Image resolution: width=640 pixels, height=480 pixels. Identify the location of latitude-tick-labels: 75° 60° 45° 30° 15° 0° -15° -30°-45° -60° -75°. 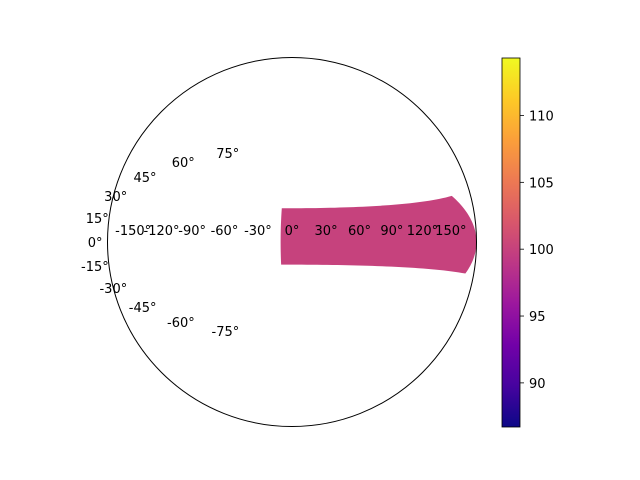
(160, 243).